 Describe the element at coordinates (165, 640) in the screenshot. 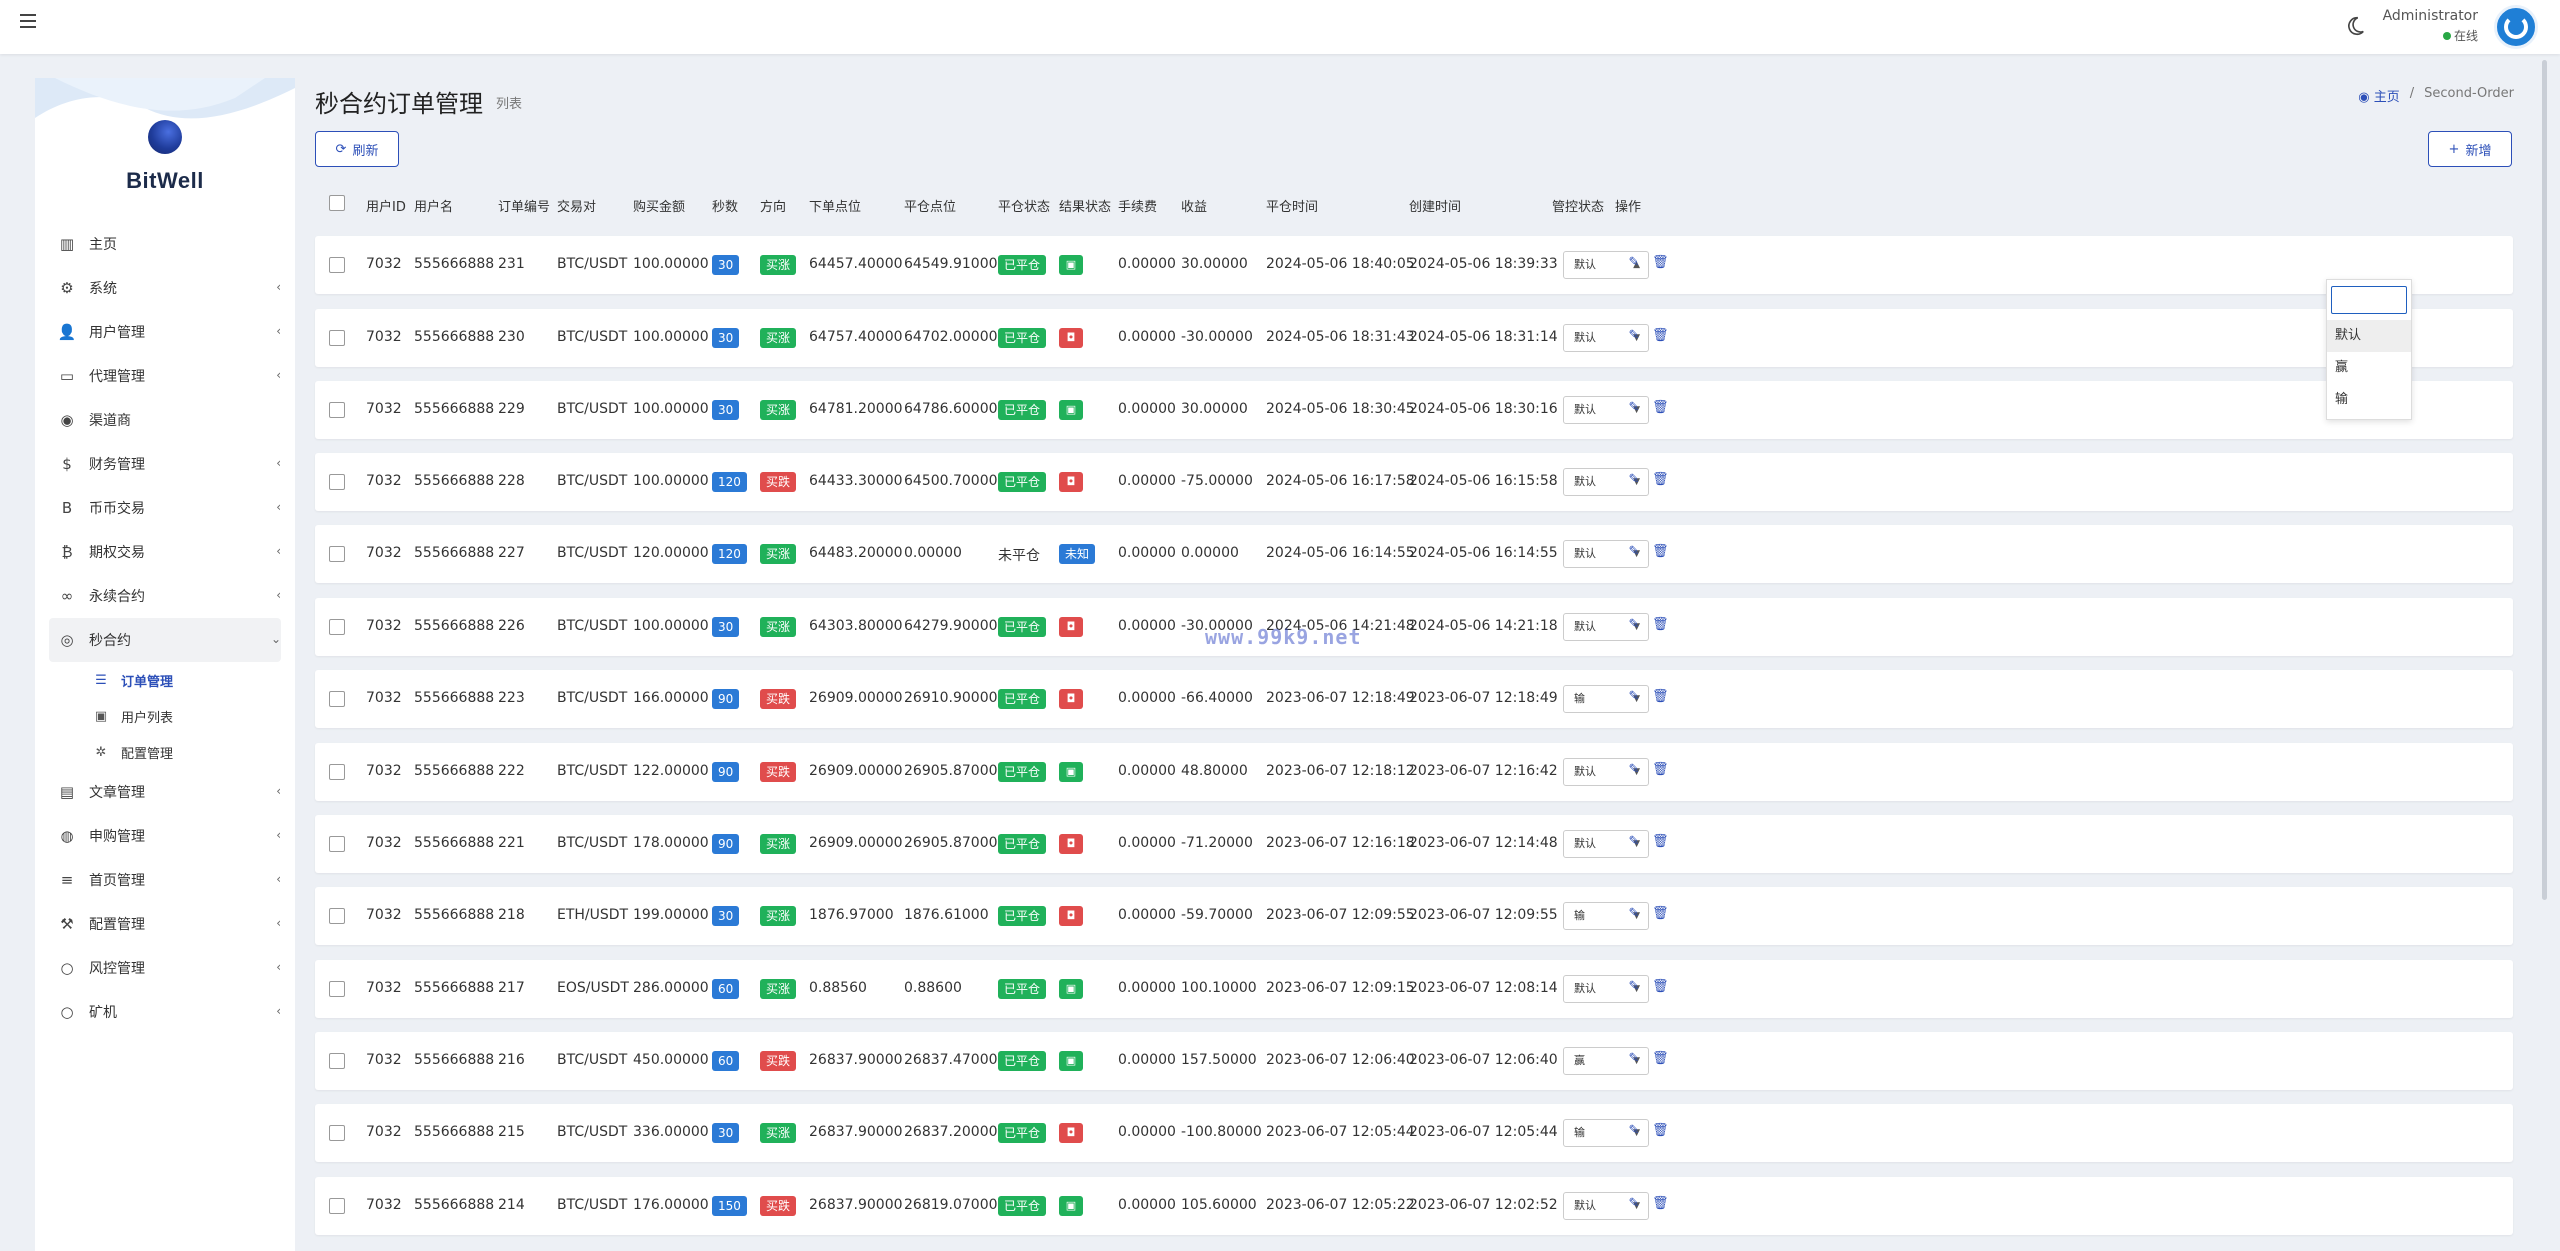

I see `sidebar-item-items-9: ◎ 秒合约 ⌄` at that location.